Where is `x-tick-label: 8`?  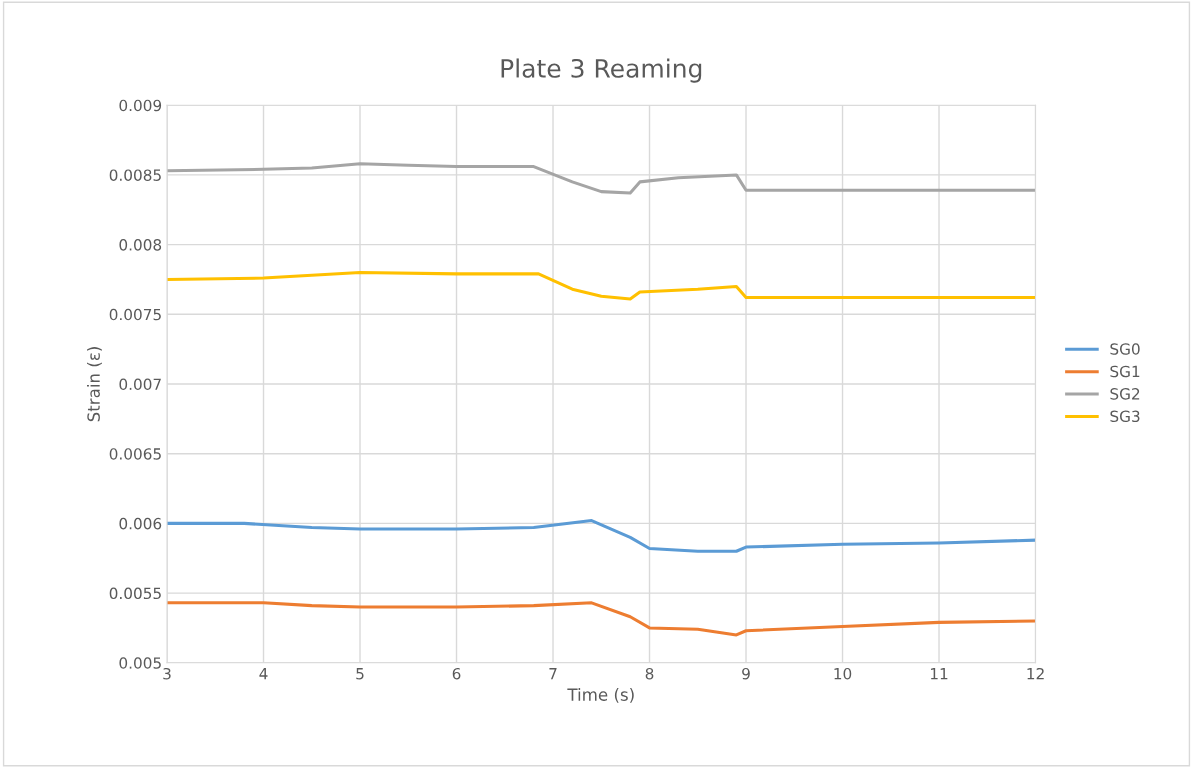 x-tick-label: 8 is located at coordinates (649, 673).